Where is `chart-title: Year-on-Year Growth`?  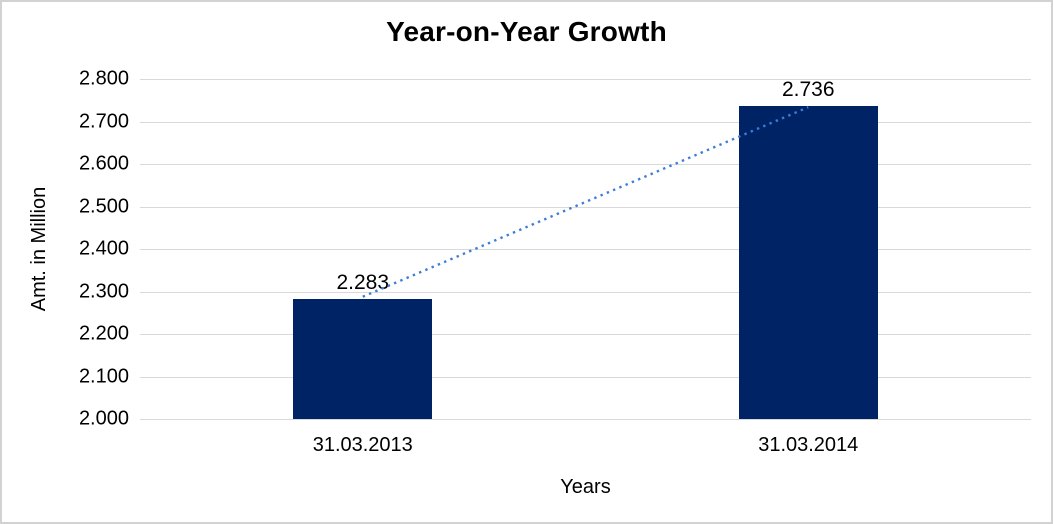 chart-title: Year-on-Year Growth is located at coordinates (526, 31).